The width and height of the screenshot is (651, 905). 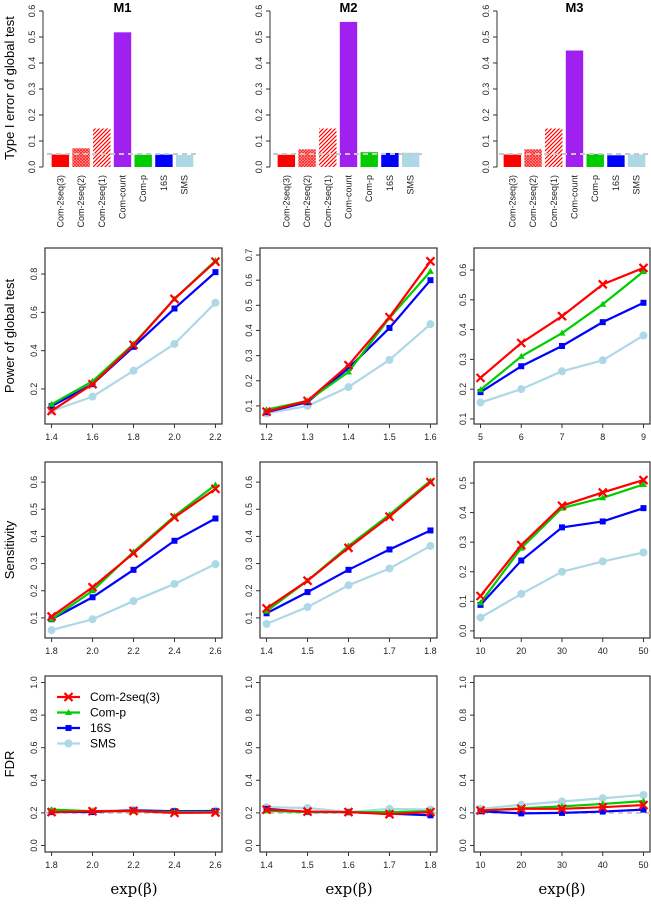 I want to click on x-tick-label: 1.8, so click(x=51, y=865).